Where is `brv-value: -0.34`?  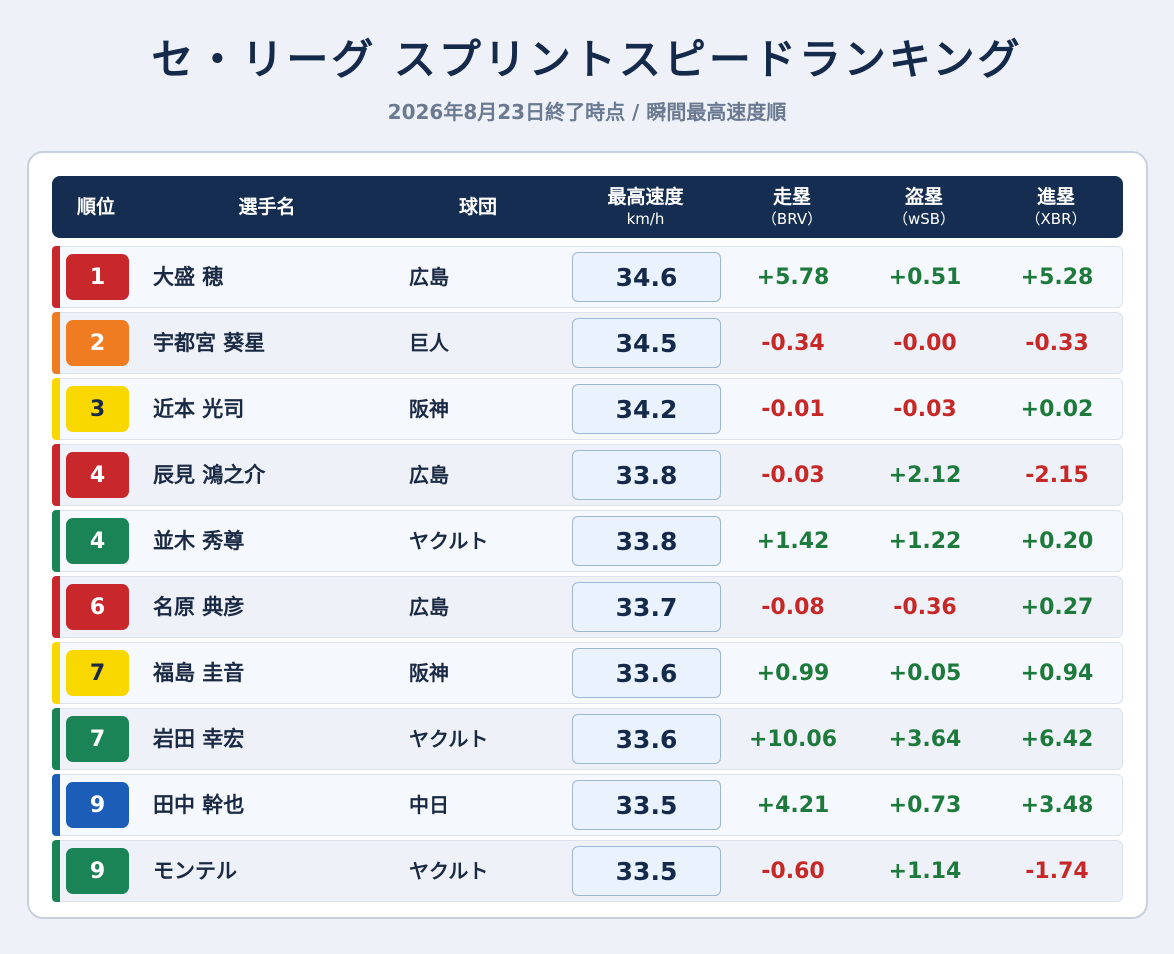
brv-value: -0.34 is located at coordinates (793, 343).